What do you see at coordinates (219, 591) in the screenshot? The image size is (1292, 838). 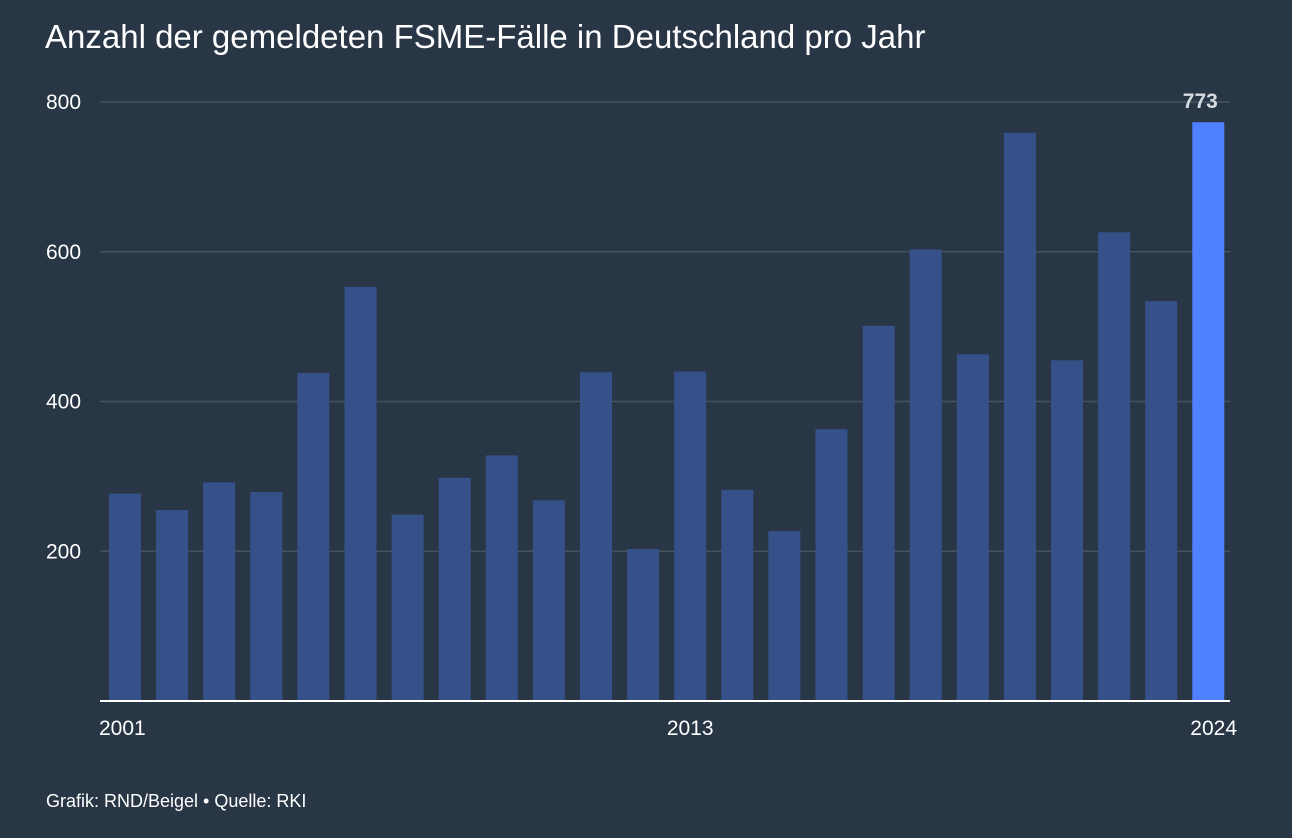 I see `bar-2003` at bounding box center [219, 591].